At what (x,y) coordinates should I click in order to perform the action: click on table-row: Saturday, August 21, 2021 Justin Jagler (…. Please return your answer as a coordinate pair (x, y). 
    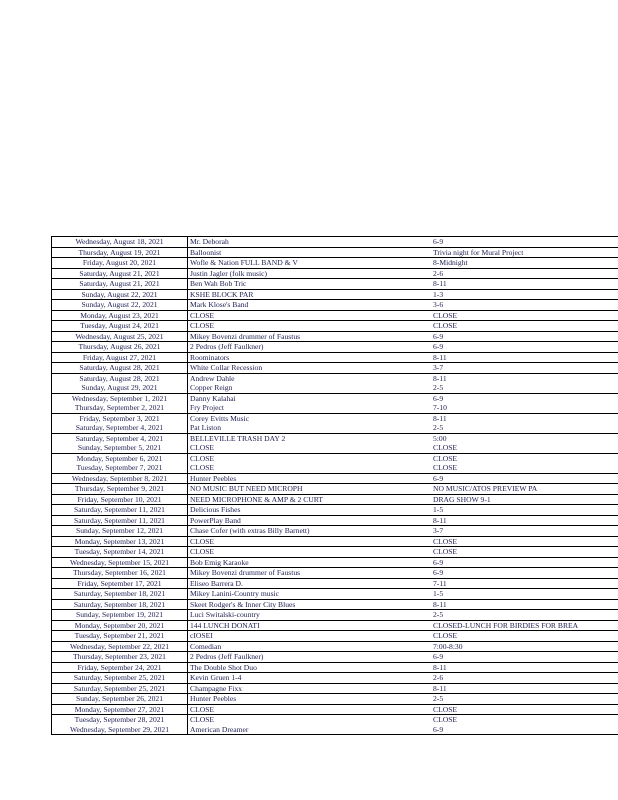
    Looking at the image, I should click on (334, 273).